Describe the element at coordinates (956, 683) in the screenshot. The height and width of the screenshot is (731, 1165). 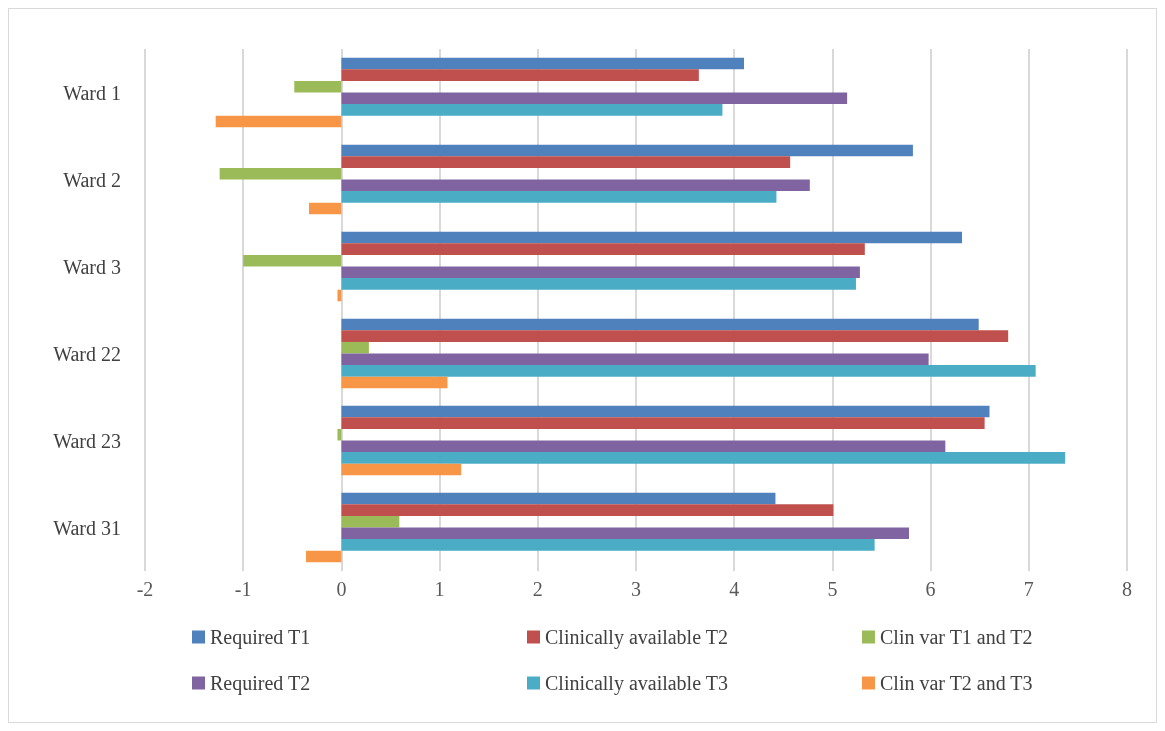
I see `legend-label: Clin var T2 and T3` at that location.